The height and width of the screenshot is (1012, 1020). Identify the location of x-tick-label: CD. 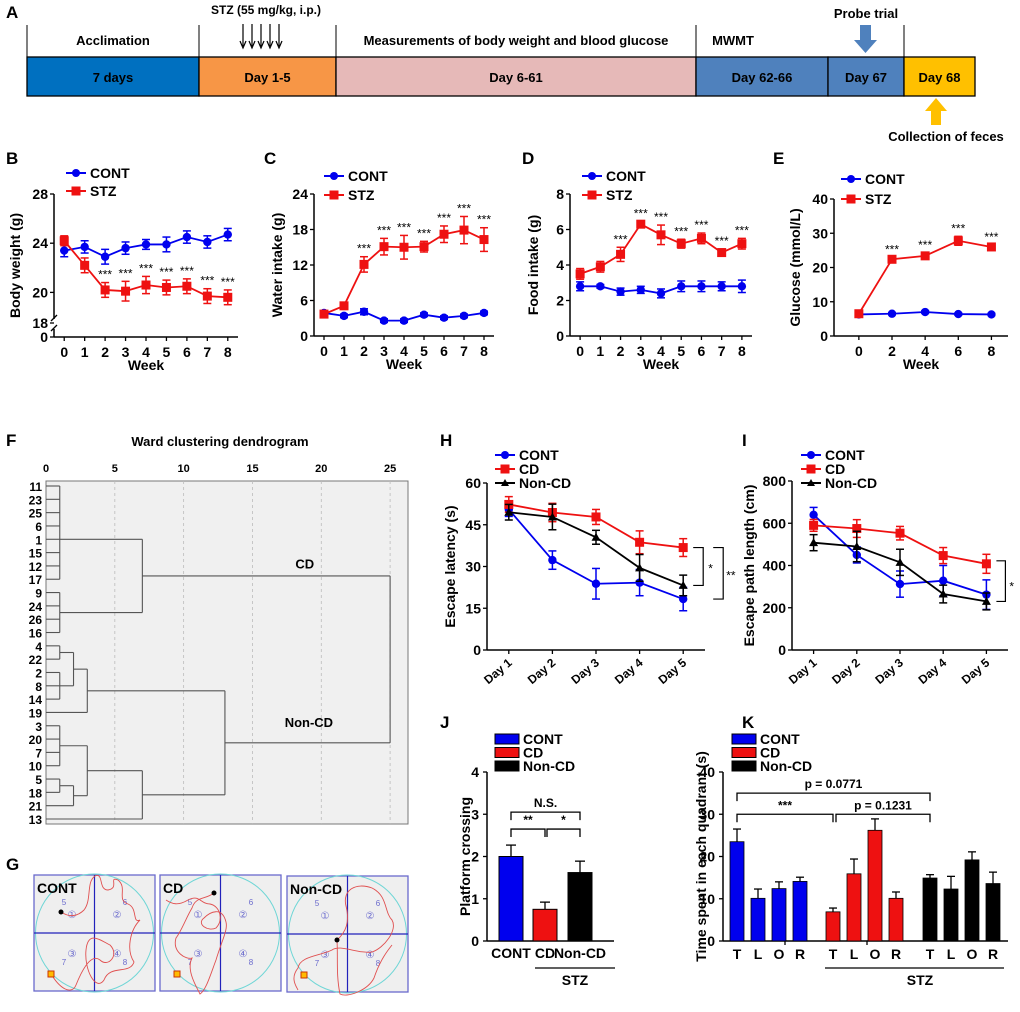
(545, 953).